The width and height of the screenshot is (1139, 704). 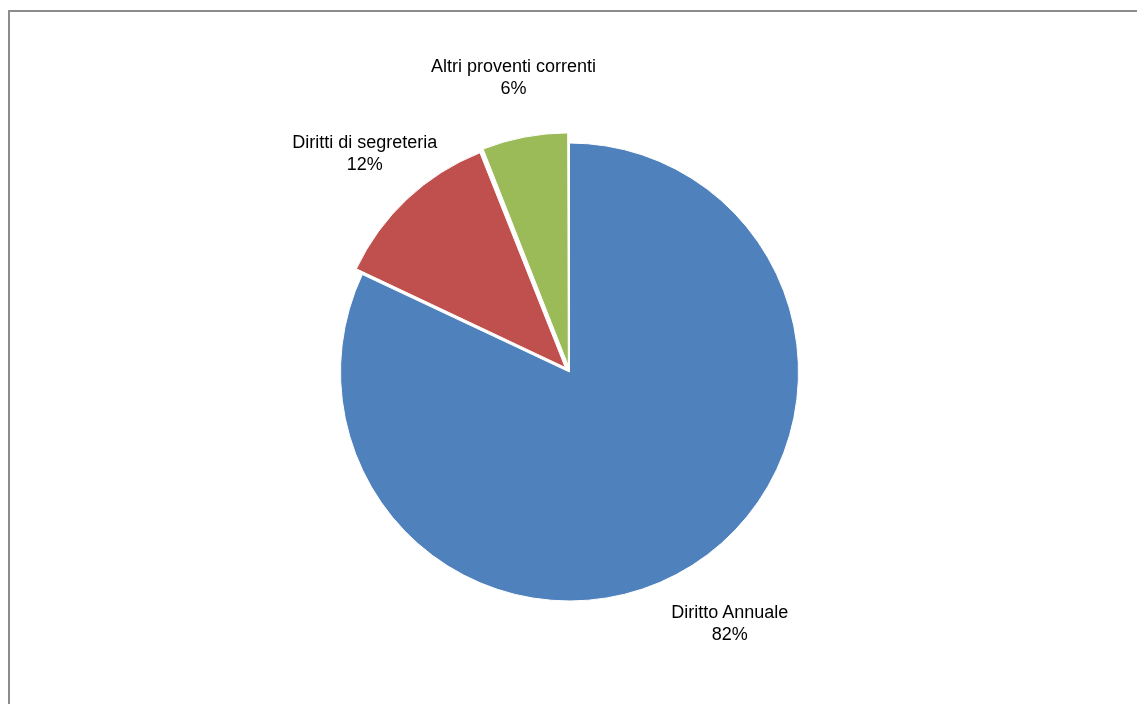 What do you see at coordinates (729, 634) in the screenshot?
I see `data-label: 82%` at bounding box center [729, 634].